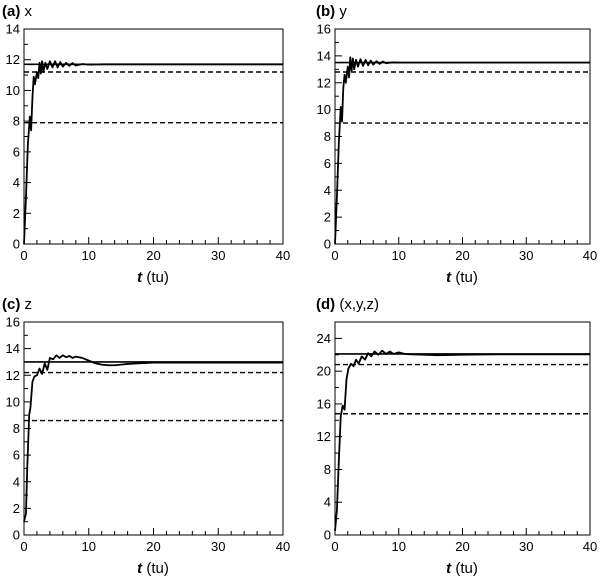  What do you see at coordinates (218, 546) in the screenshot?
I see `panel-c-xtick-label: 30` at bounding box center [218, 546].